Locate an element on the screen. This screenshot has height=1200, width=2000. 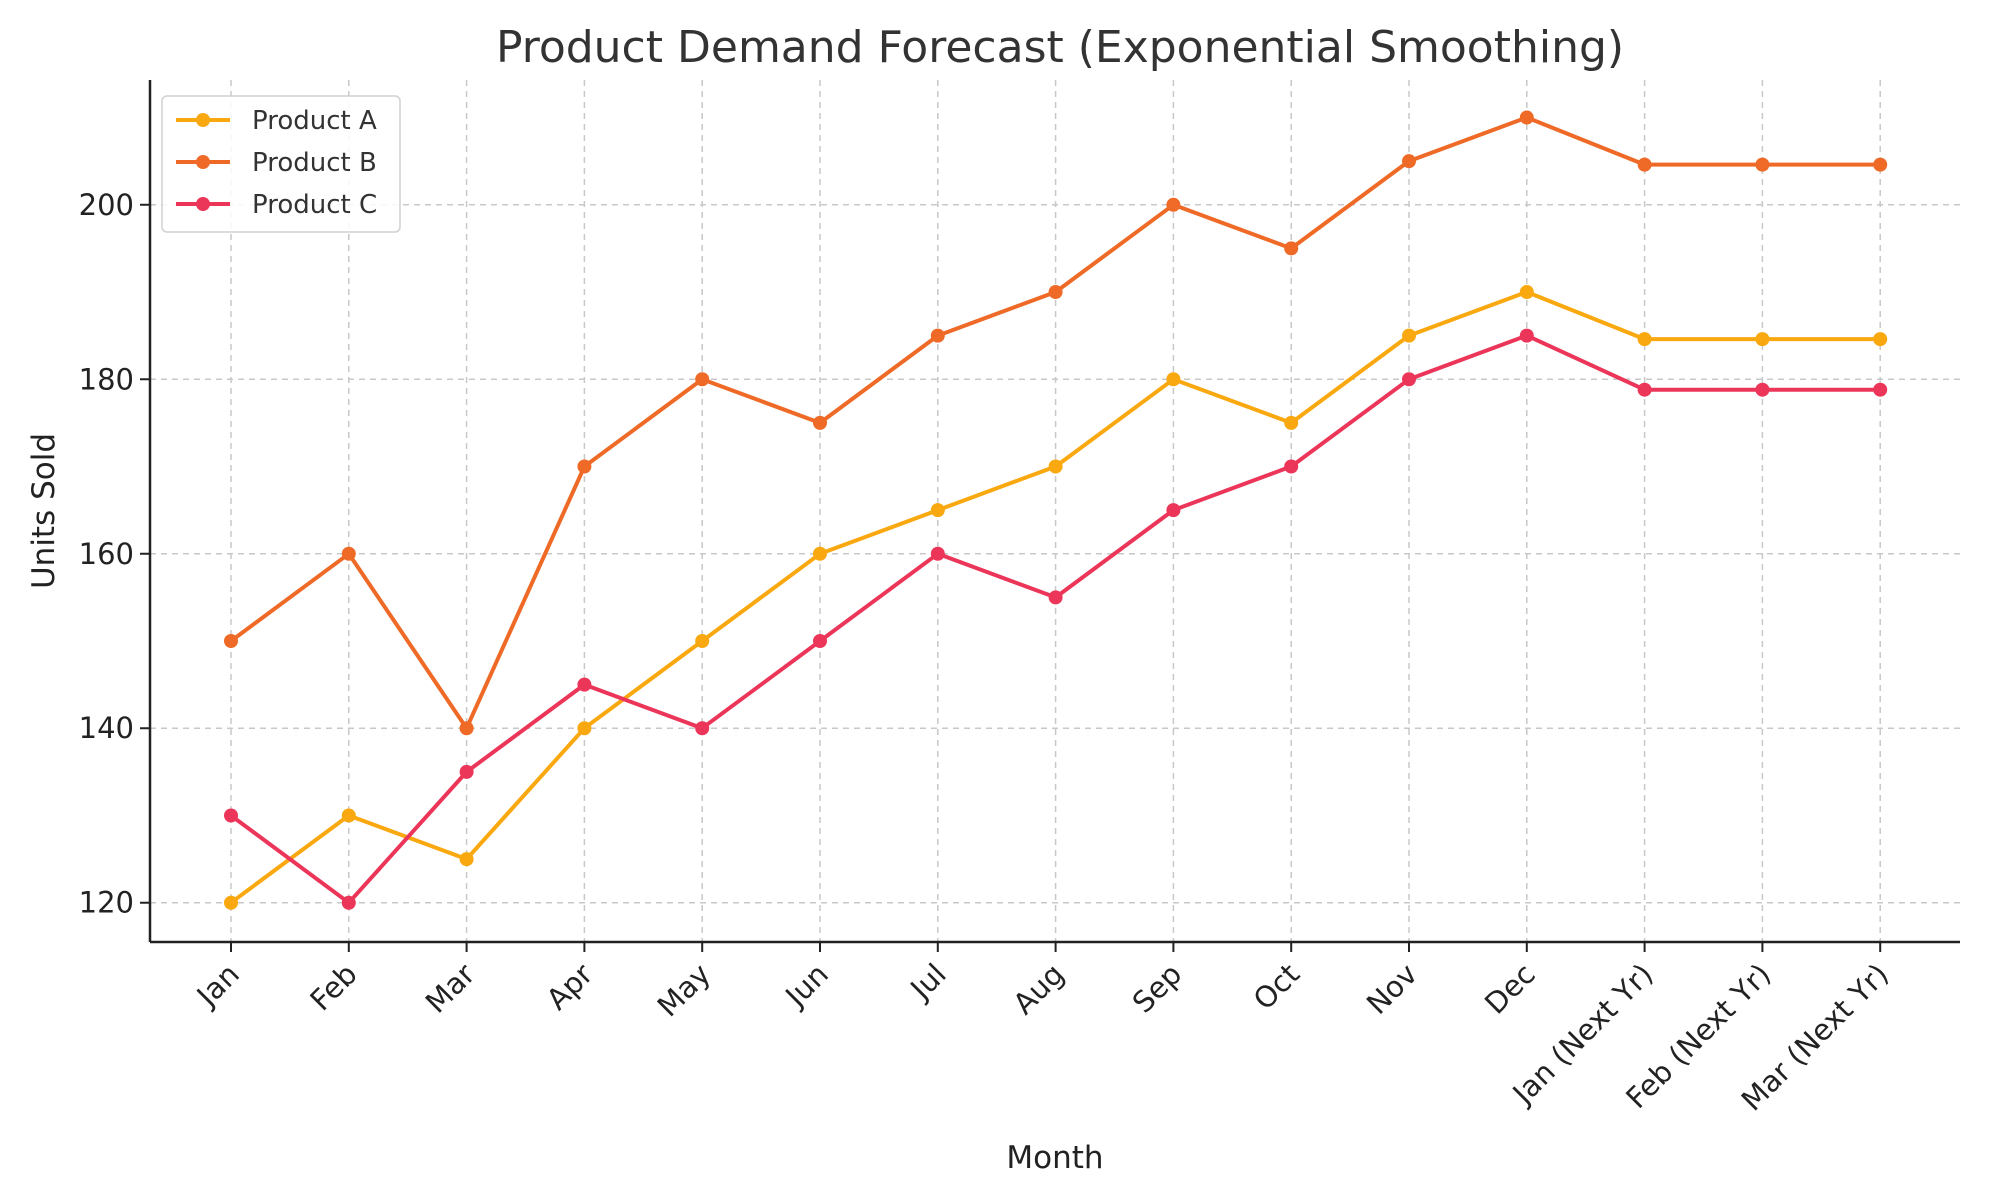
x-tick-label: Dec is located at coordinates (1510, 989).